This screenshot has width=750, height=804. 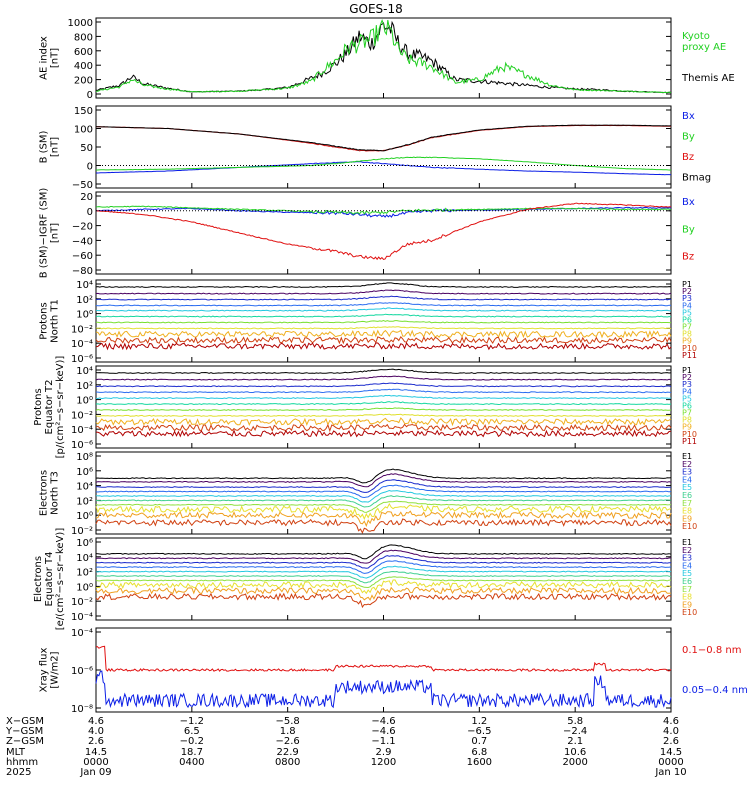 What do you see at coordinates (687, 413) in the screenshot?
I see `legend-item-pT2: P7` at bounding box center [687, 413].